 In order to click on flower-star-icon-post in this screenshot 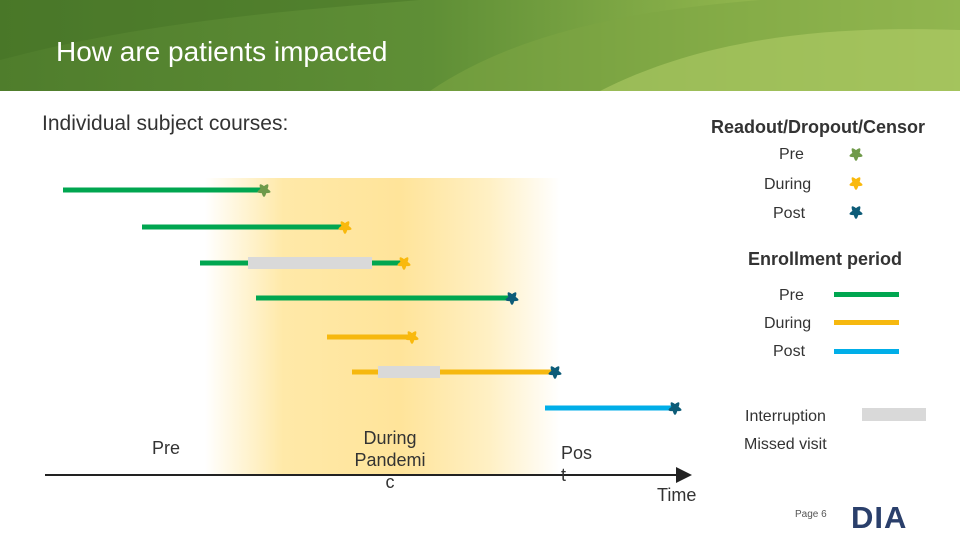, I will do `click(856, 212)`.